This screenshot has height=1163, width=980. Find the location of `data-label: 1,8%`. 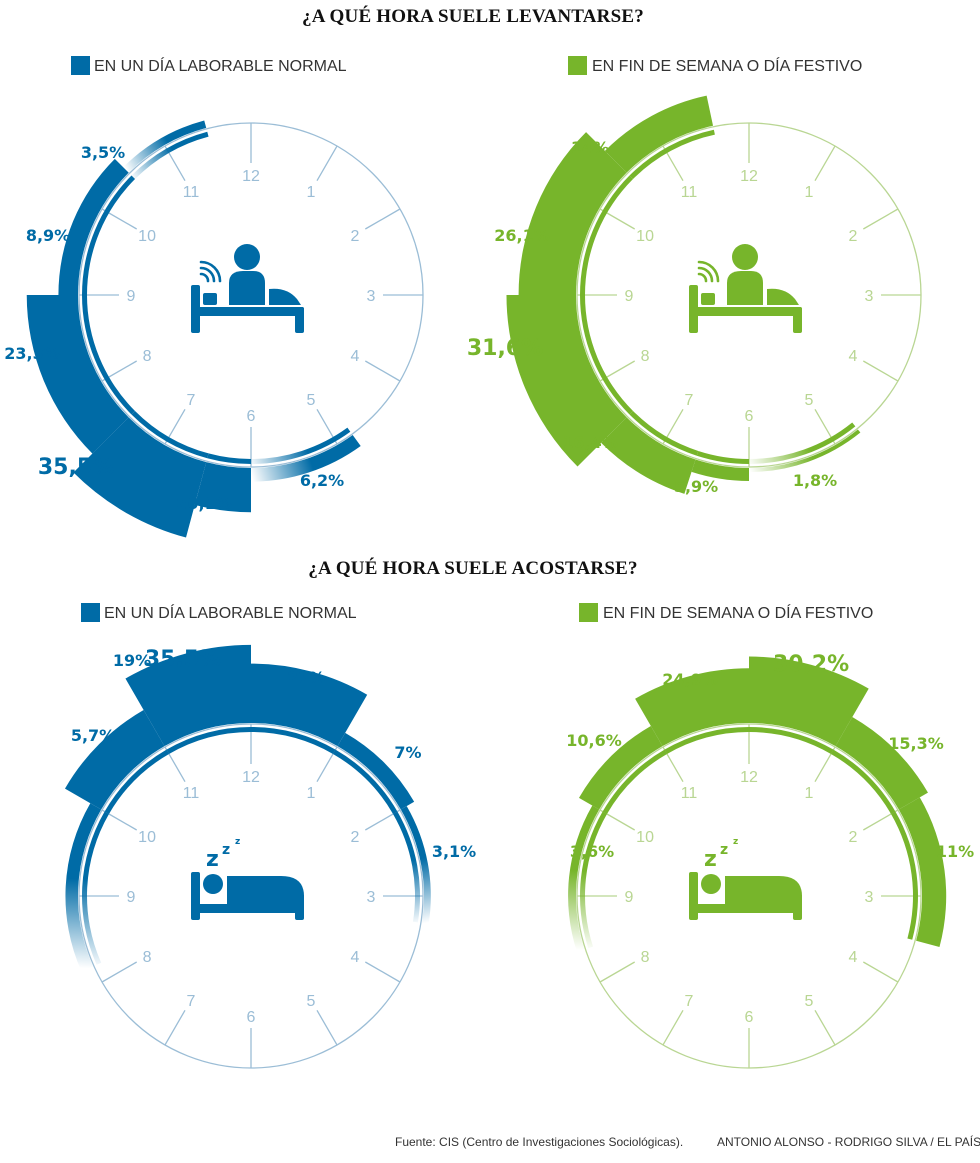

data-label: 1,8% is located at coordinates (815, 480).